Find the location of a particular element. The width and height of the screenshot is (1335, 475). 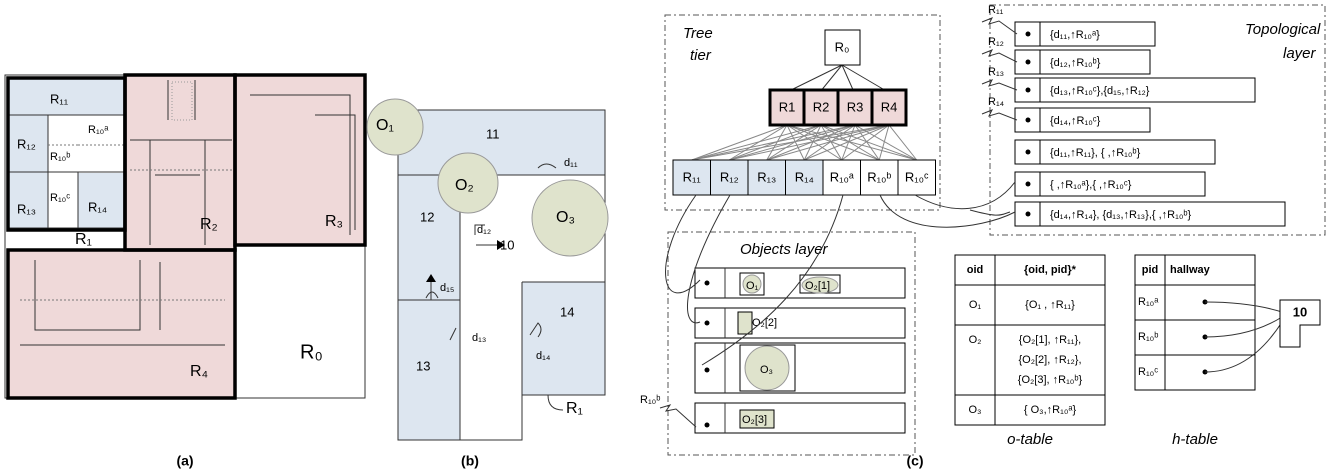

caption: (b) is located at coordinates (470, 461).